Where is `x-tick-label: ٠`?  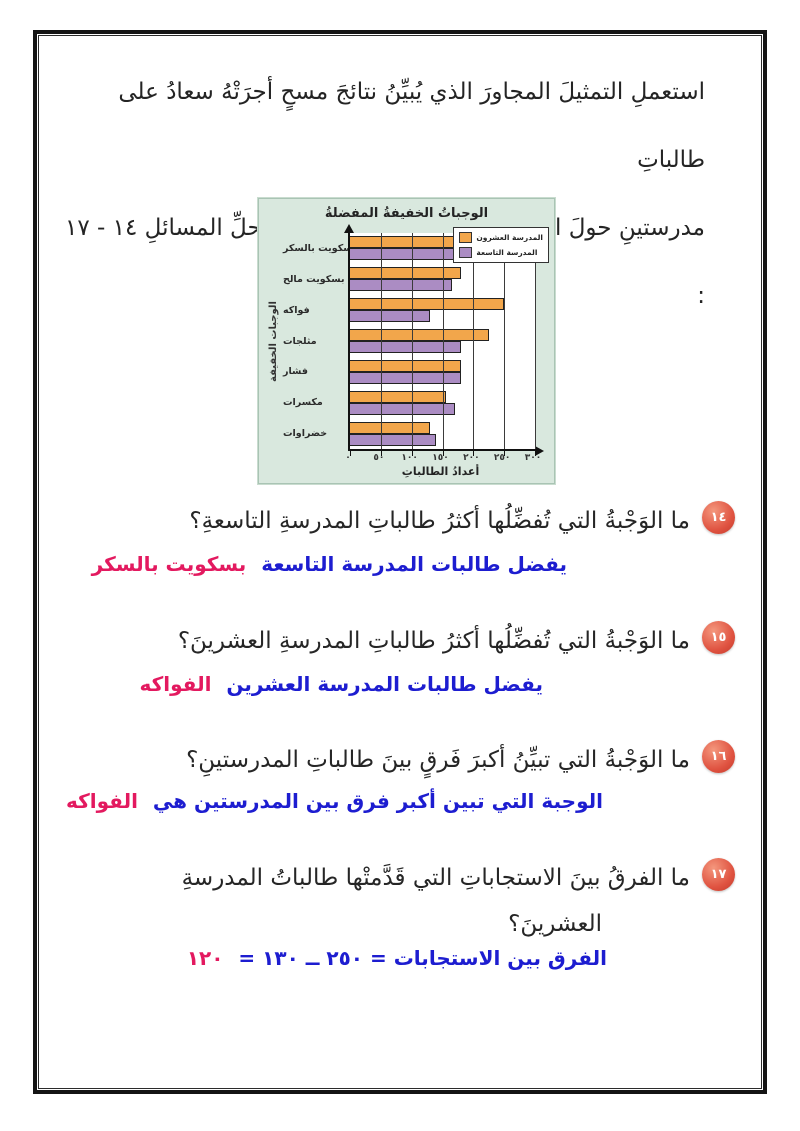
x-tick-label: ٠ is located at coordinates (348, 458).